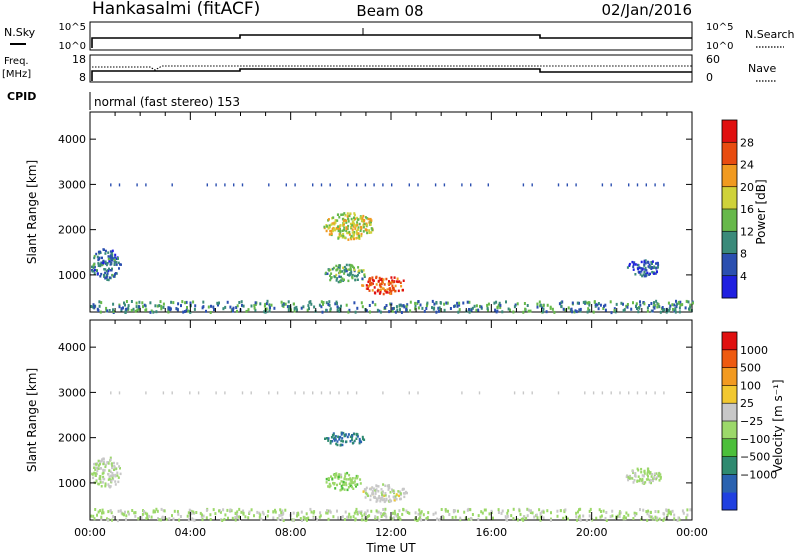 The image size is (800, 554). I want to click on x-tick-label: 12:00, so click(391, 532).